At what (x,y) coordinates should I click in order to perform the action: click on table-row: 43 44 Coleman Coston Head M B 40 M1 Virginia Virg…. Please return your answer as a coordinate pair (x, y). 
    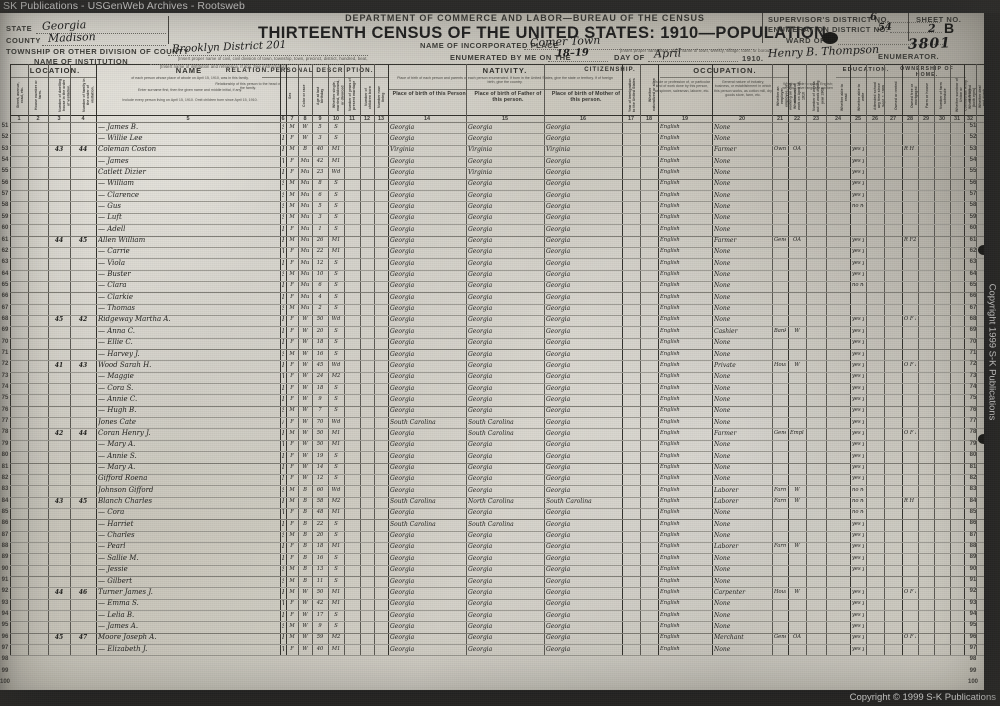
    Looking at the image, I should click on (492, 150).